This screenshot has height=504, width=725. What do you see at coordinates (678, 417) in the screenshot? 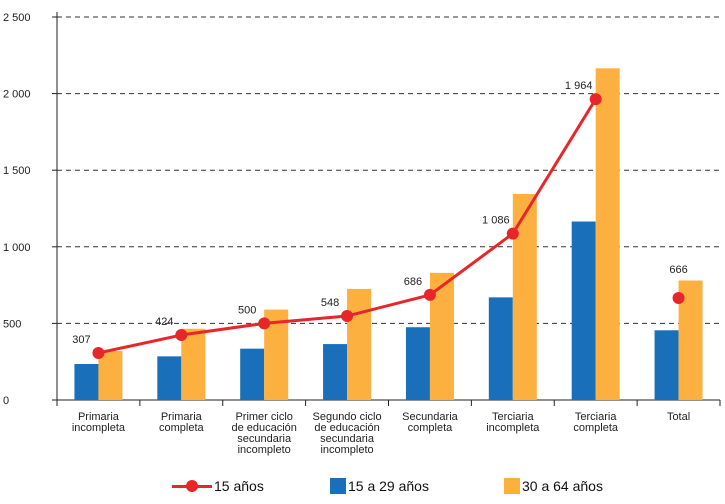
I see `x-tick-label: Total` at bounding box center [678, 417].